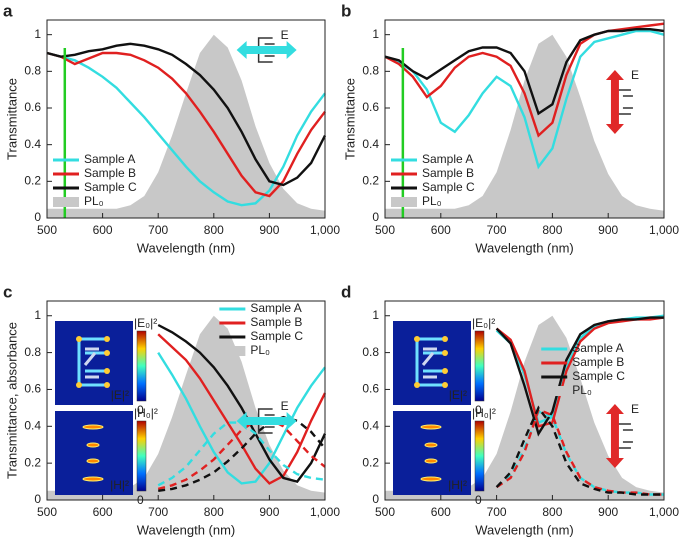  What do you see at coordinates (524, 247) in the screenshot?
I see `x-axis-label: Wavelength (nm)` at bounding box center [524, 247].